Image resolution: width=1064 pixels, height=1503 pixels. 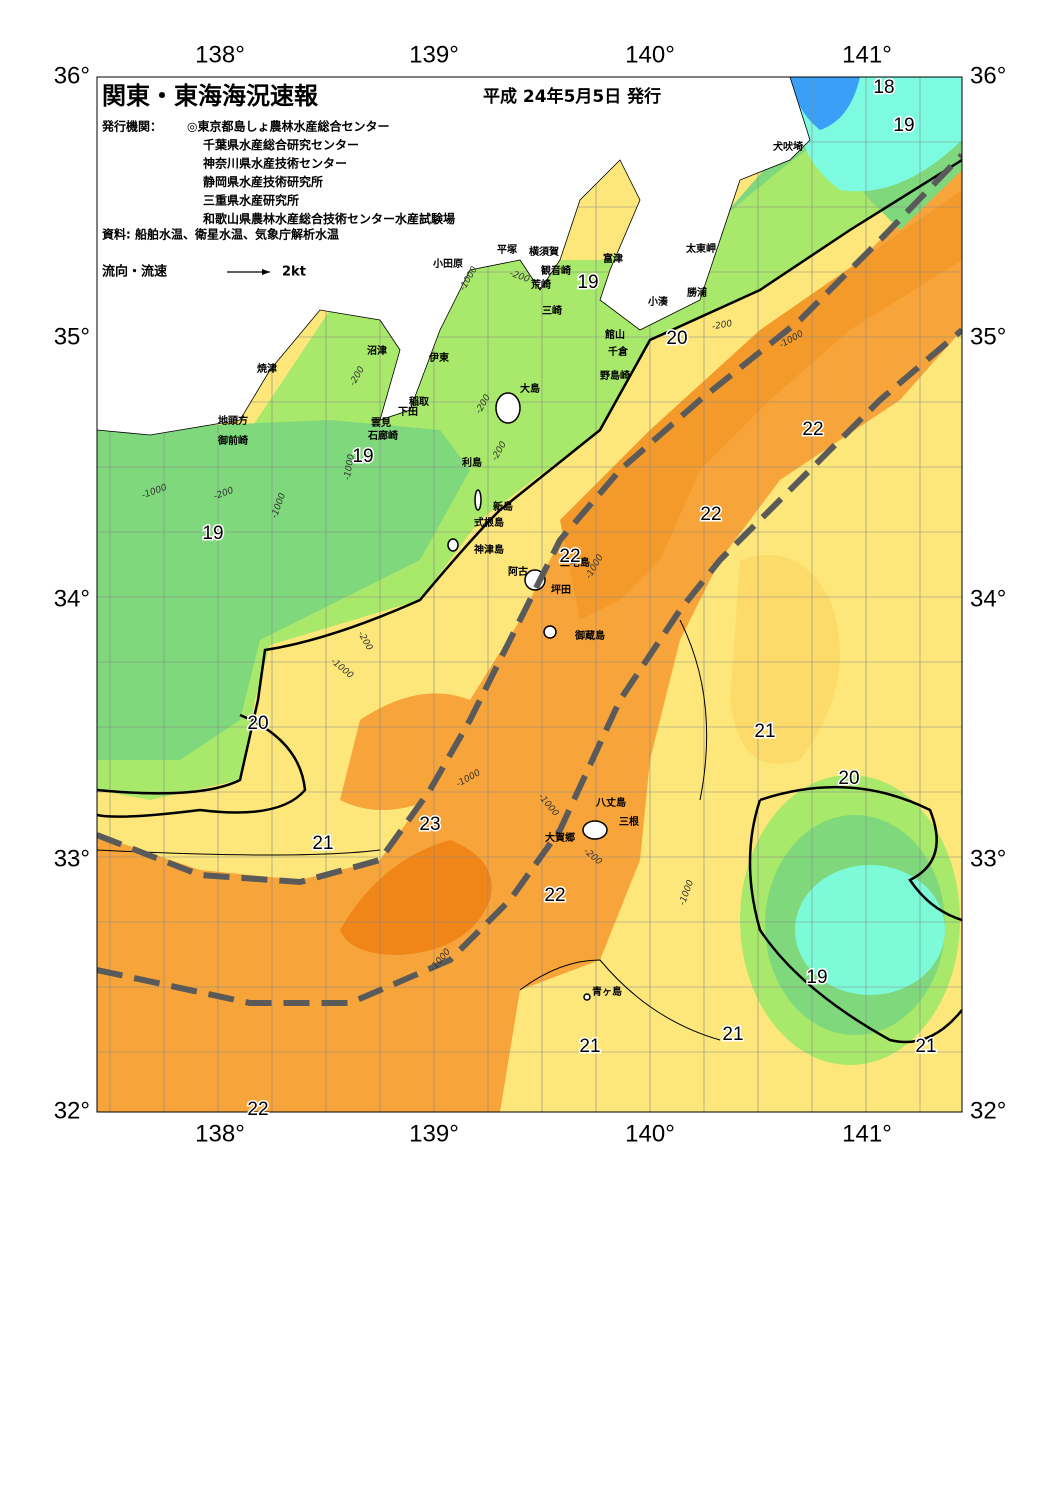 I want to click on place-name: 下田, so click(x=408, y=412).